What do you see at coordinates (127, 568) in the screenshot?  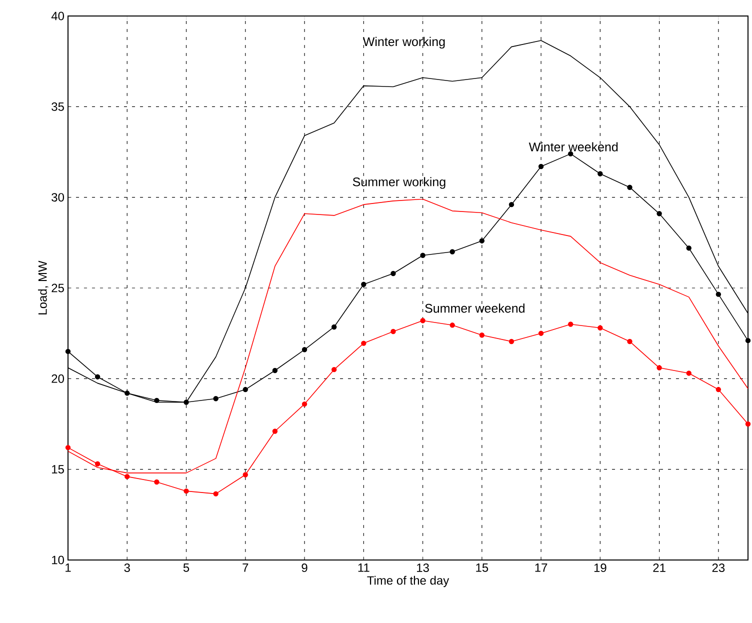 I see `x-tick-label: 3` at bounding box center [127, 568].